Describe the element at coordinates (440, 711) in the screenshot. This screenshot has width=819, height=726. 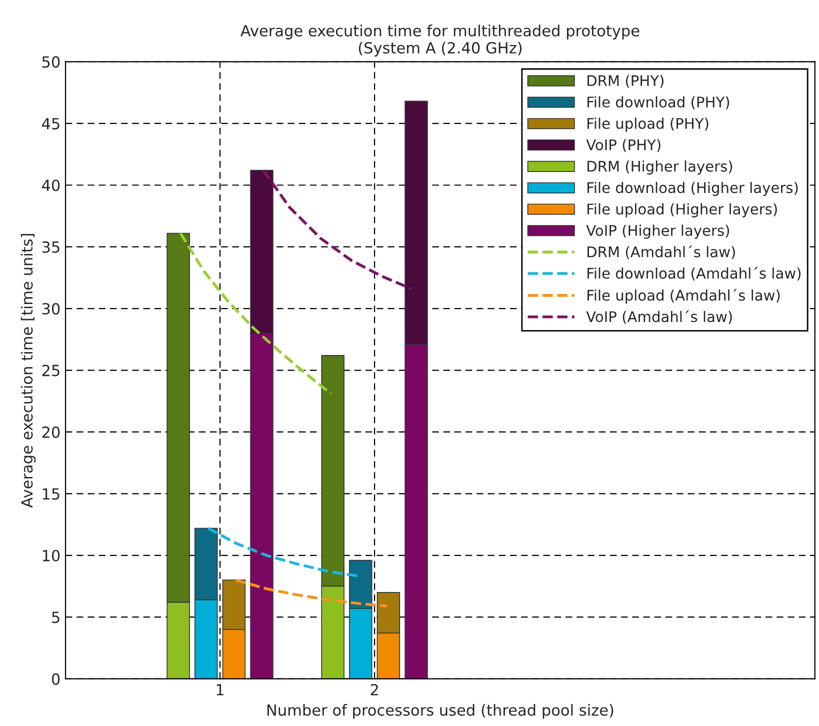
I see `x-axis-title: Number of processors used (thread pool size)` at that location.